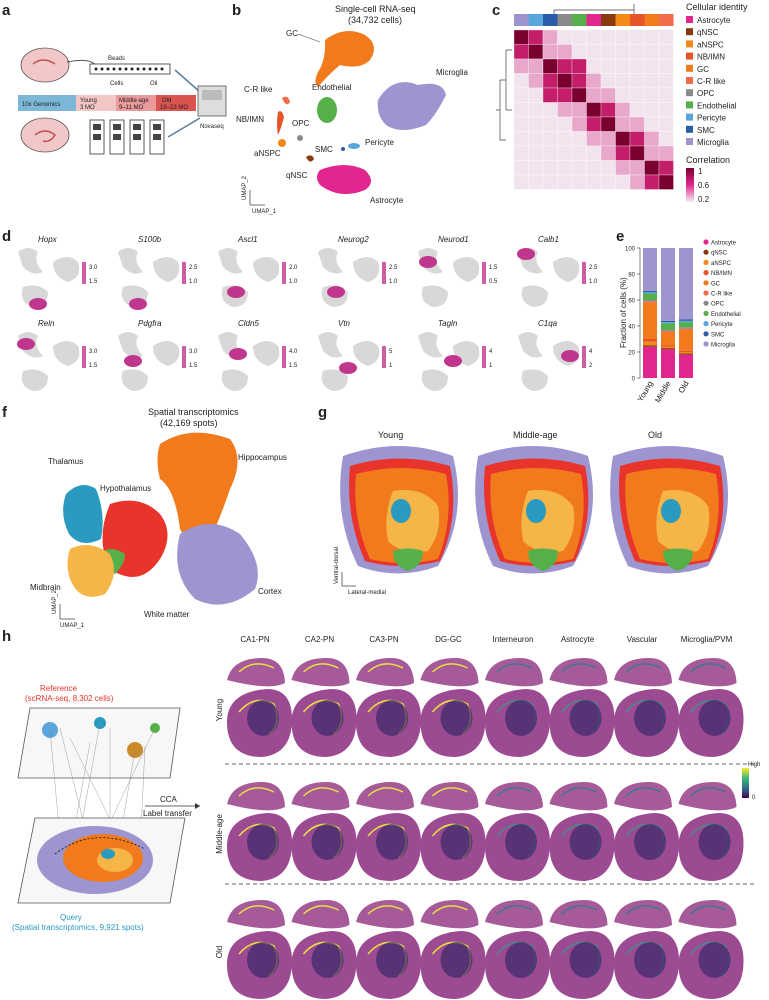  Describe the element at coordinates (237, 10) in the screenshot. I see `panel-label-b: b` at that location.